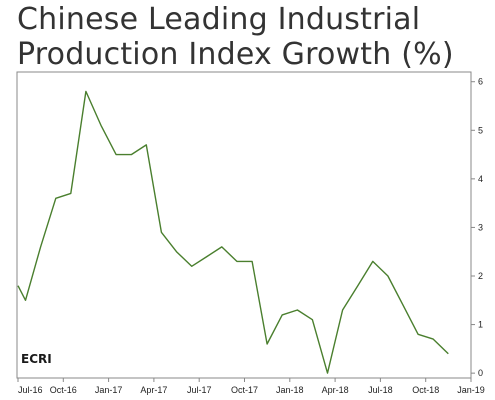 Image resolution: width=495 pixels, height=400 pixels. What do you see at coordinates (477, 227) in the screenshot?
I see `y-axis: 0 1 2 3 4 5 6` at bounding box center [477, 227].